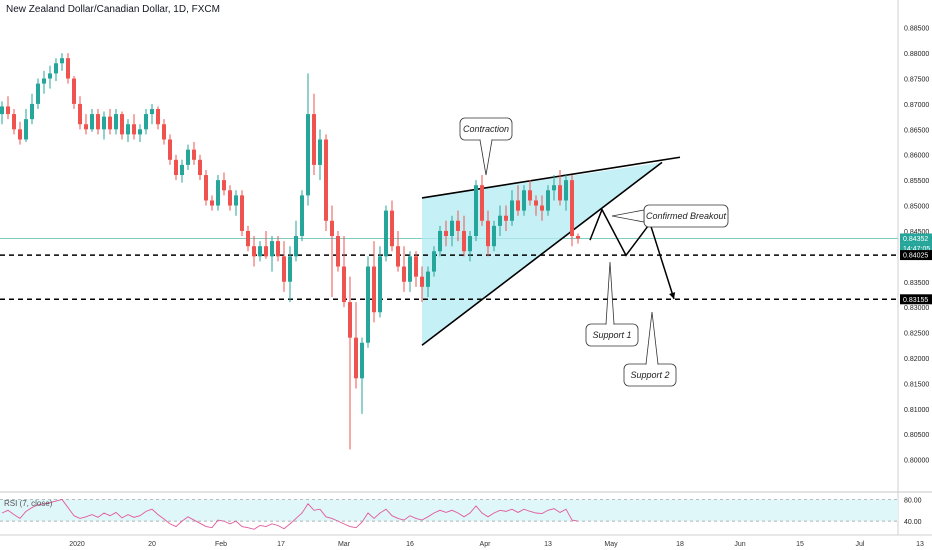 The width and height of the screenshot is (932, 550). I want to click on projection-path, so click(632, 253).